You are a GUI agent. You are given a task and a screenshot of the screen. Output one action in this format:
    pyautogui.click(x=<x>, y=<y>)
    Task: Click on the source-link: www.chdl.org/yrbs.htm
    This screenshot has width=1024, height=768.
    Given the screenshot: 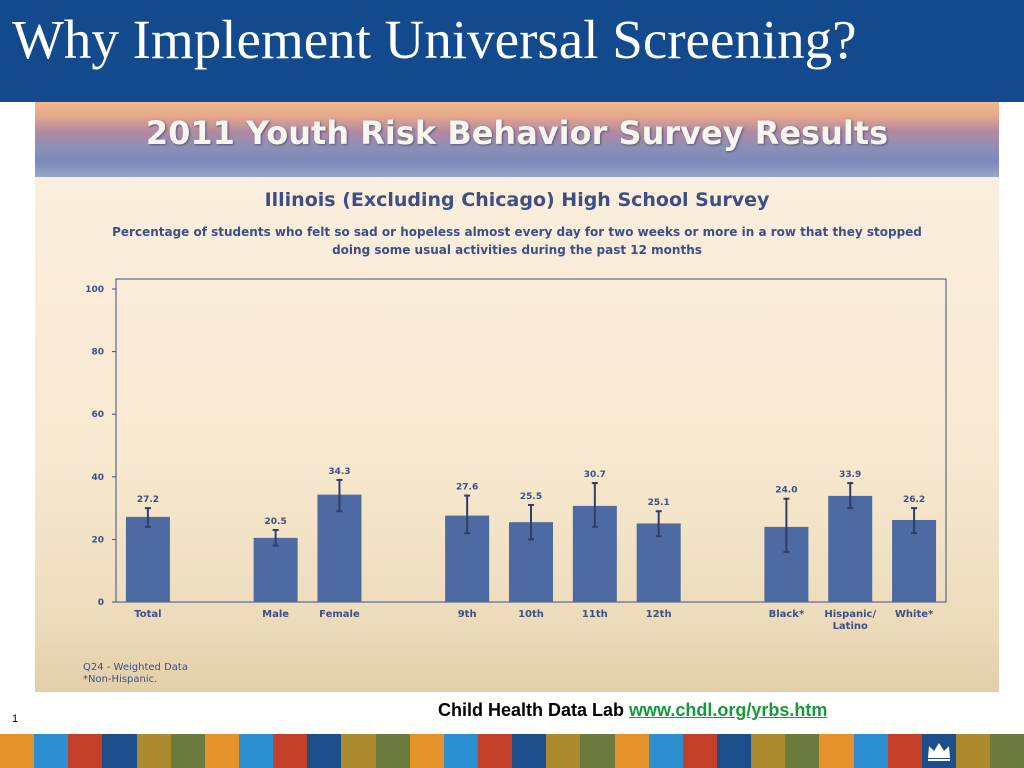 What is the action you would take?
    pyautogui.click(x=728, y=710)
    